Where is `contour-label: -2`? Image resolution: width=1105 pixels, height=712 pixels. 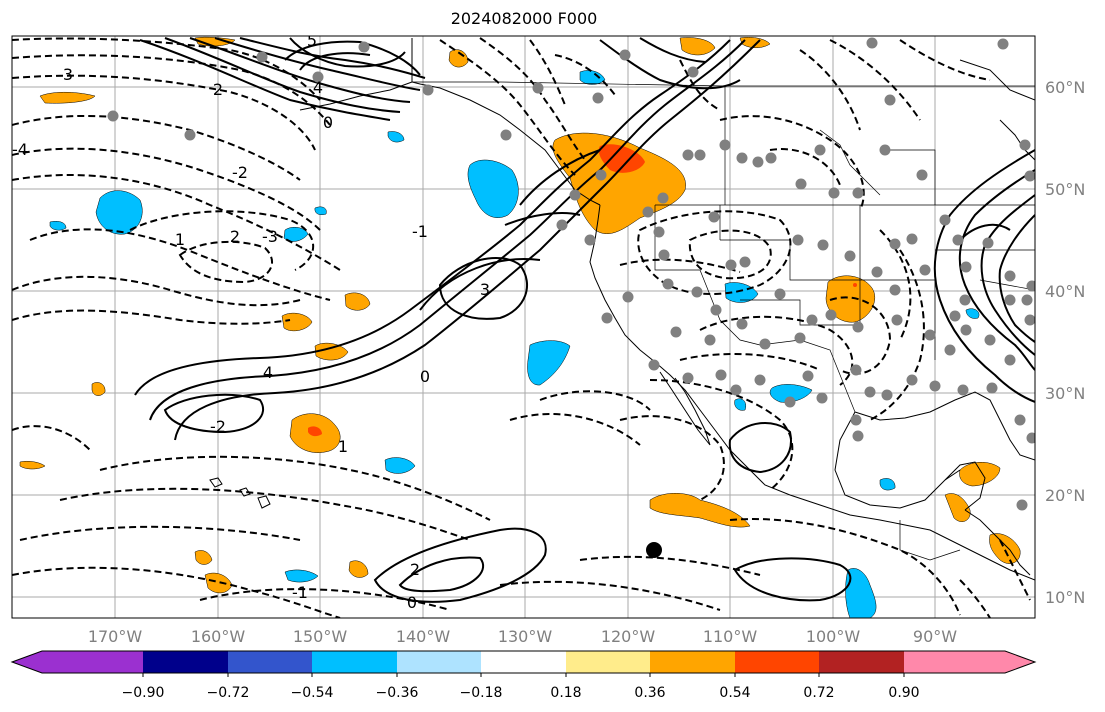 contour-label: -2 is located at coordinates (240, 172).